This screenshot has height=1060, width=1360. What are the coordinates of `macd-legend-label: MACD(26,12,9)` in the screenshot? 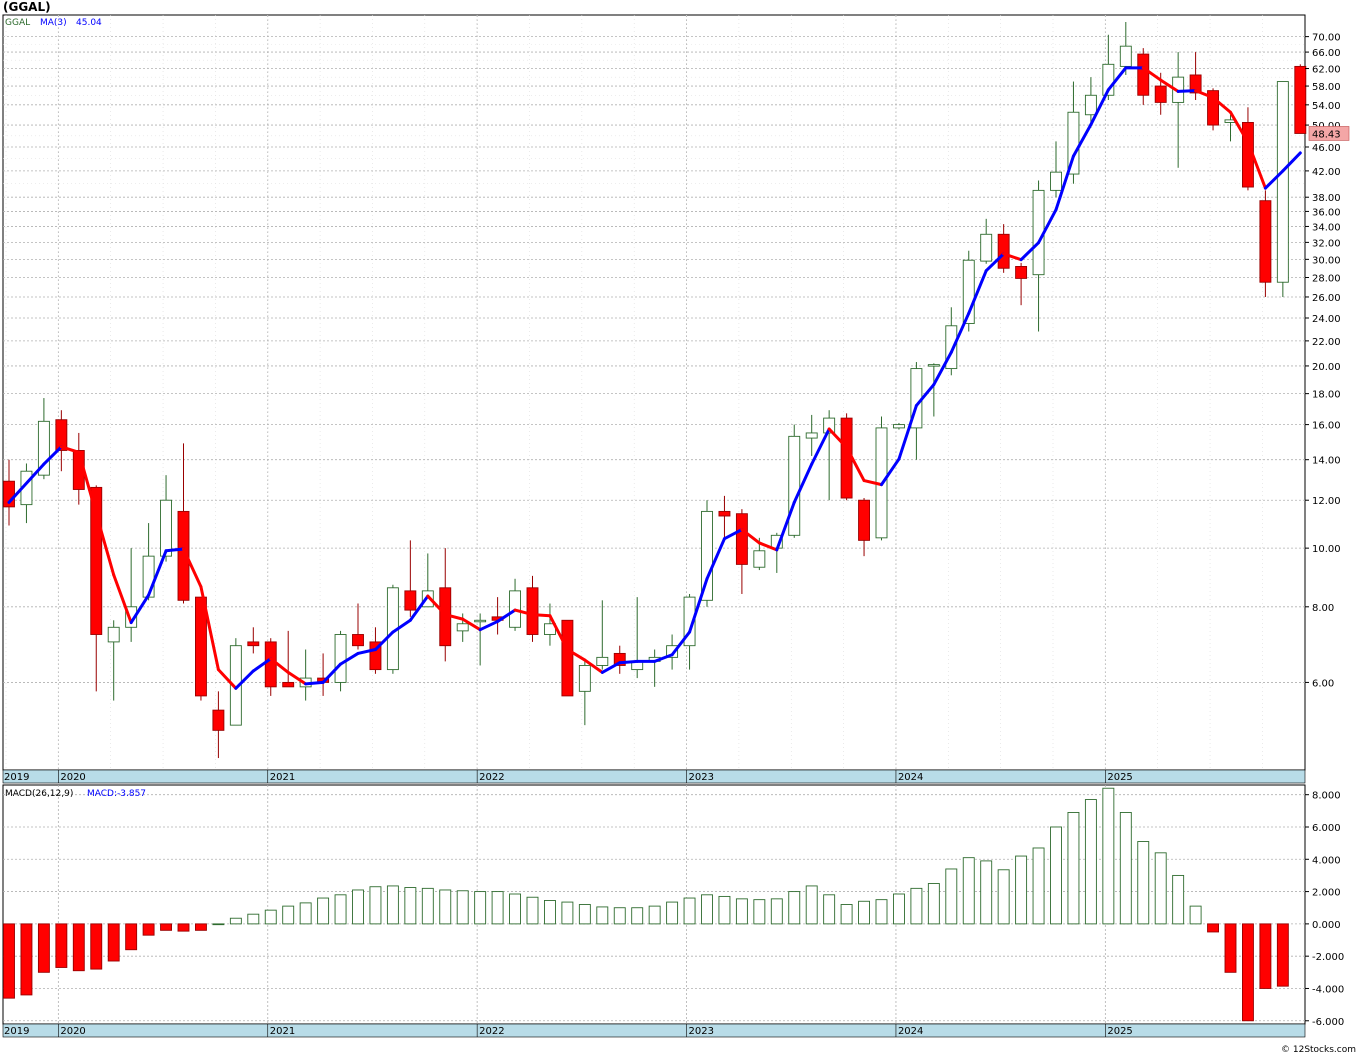 It's located at (39, 794).